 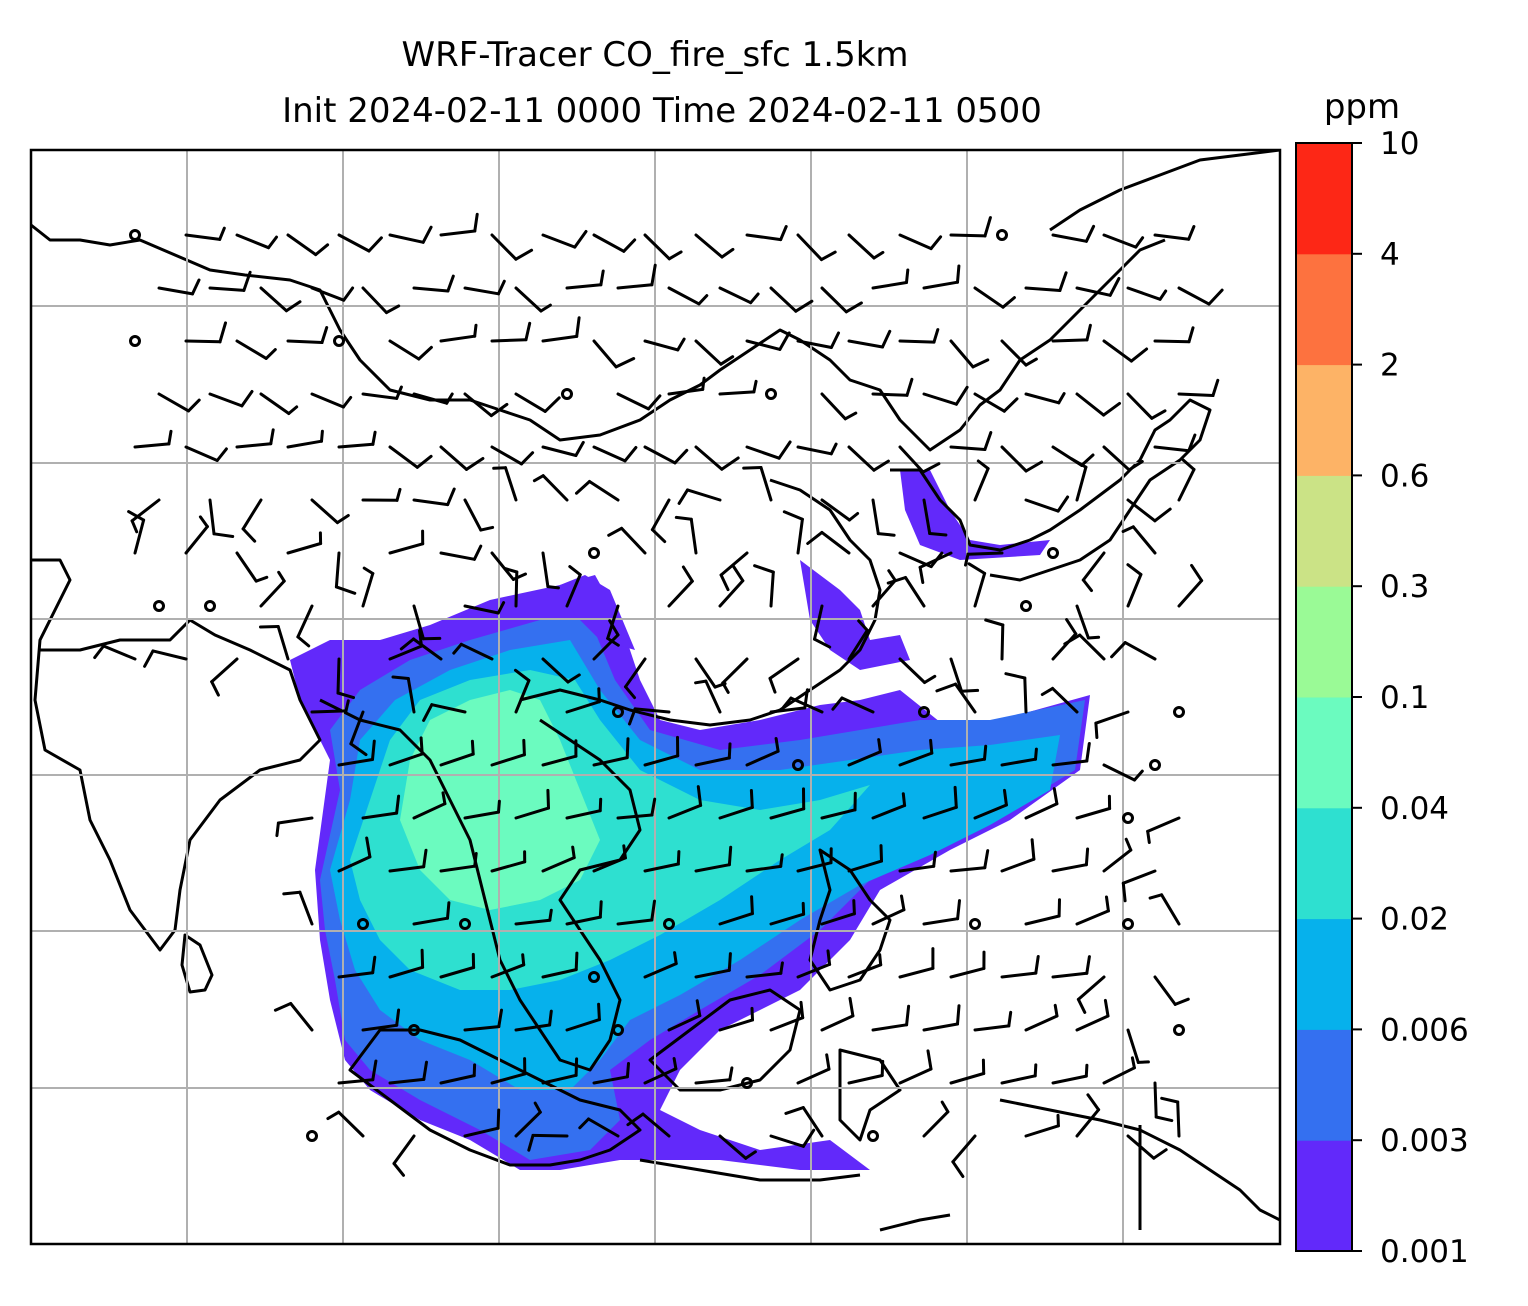 I want to click on colorbar-segments, so click(x=1324, y=697).